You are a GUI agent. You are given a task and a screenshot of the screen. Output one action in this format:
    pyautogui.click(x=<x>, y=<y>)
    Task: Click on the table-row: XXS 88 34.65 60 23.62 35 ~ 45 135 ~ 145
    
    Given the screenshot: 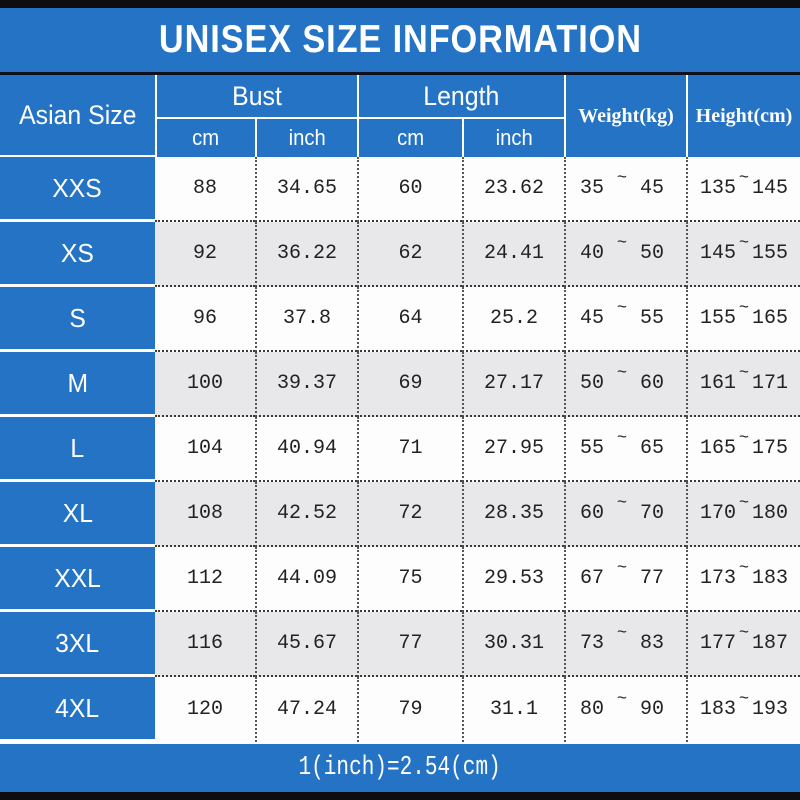 What is the action you would take?
    pyautogui.click(x=400, y=189)
    